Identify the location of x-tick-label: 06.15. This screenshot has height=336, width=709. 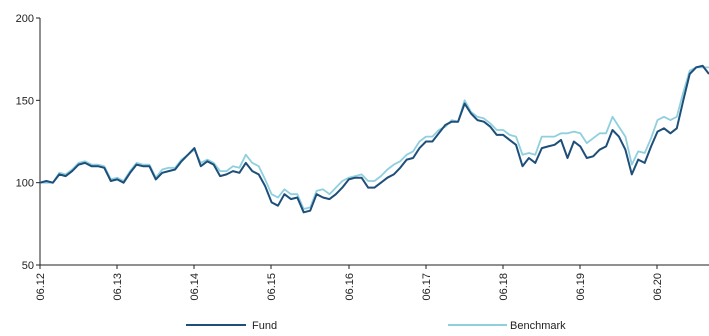
(272, 287).